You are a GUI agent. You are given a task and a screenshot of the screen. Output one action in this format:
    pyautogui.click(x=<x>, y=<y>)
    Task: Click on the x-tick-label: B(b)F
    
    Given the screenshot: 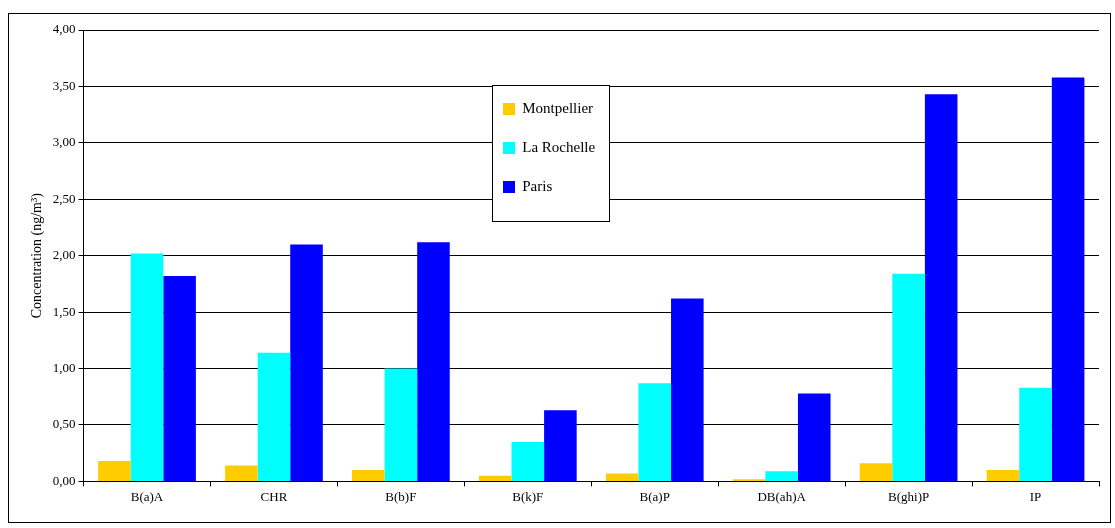 What is the action you would take?
    pyautogui.click(x=401, y=496)
    